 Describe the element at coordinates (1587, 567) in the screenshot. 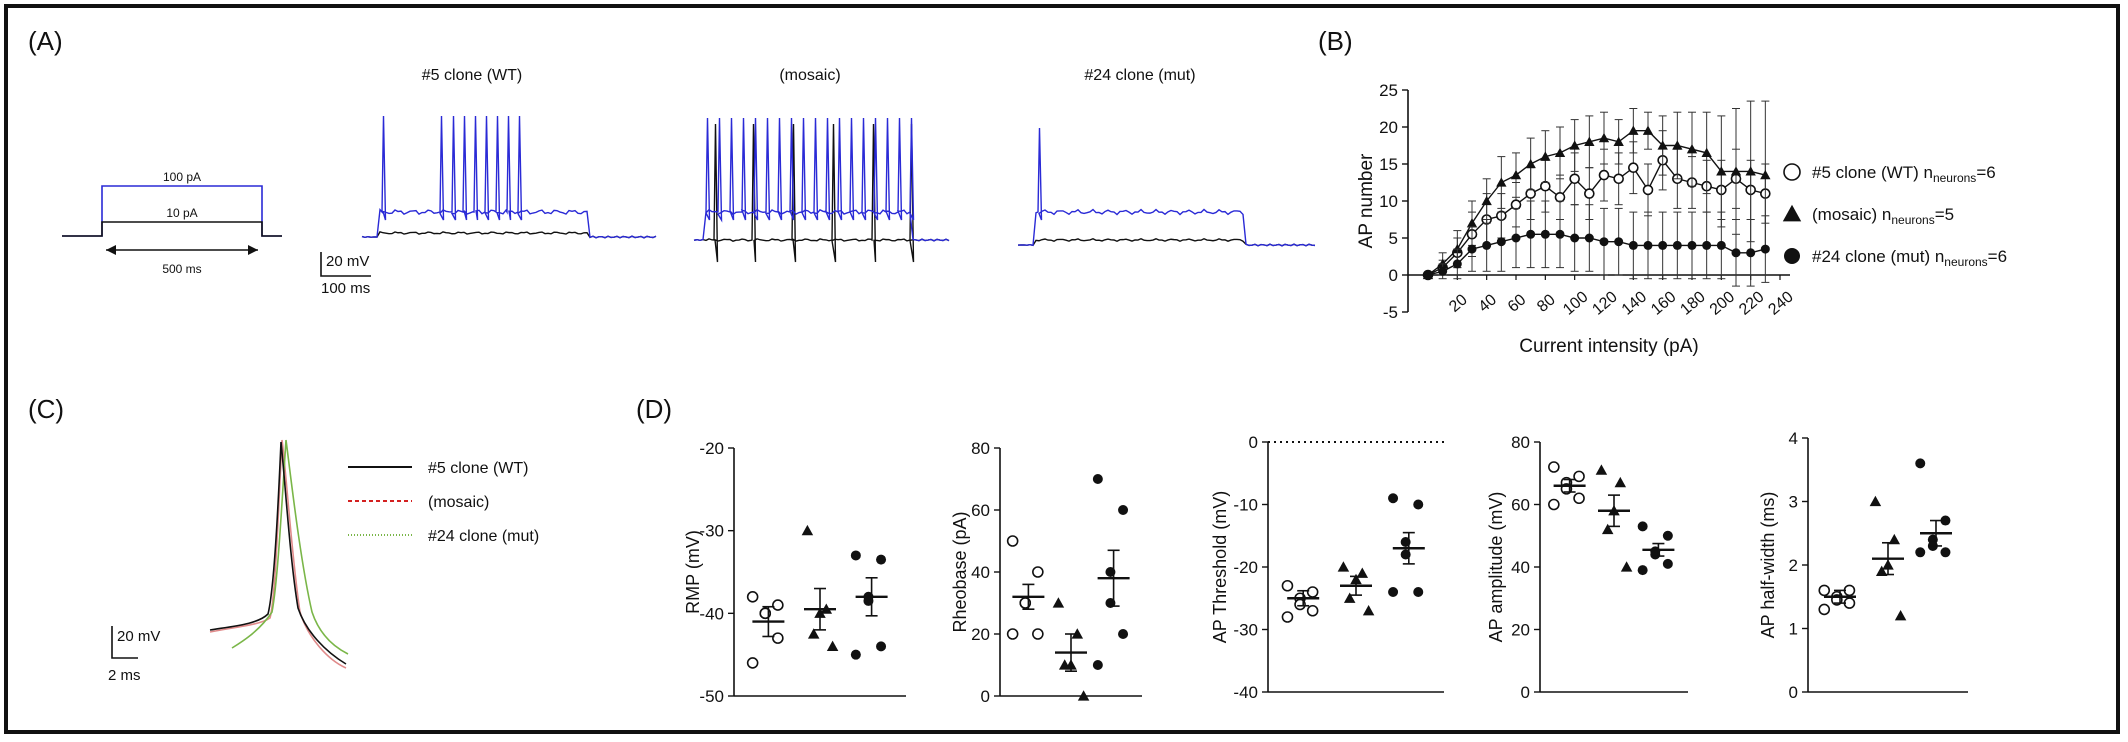

I see `d-chart-4: 0 20 40 60 80 AP amplitude (mV)` at that location.